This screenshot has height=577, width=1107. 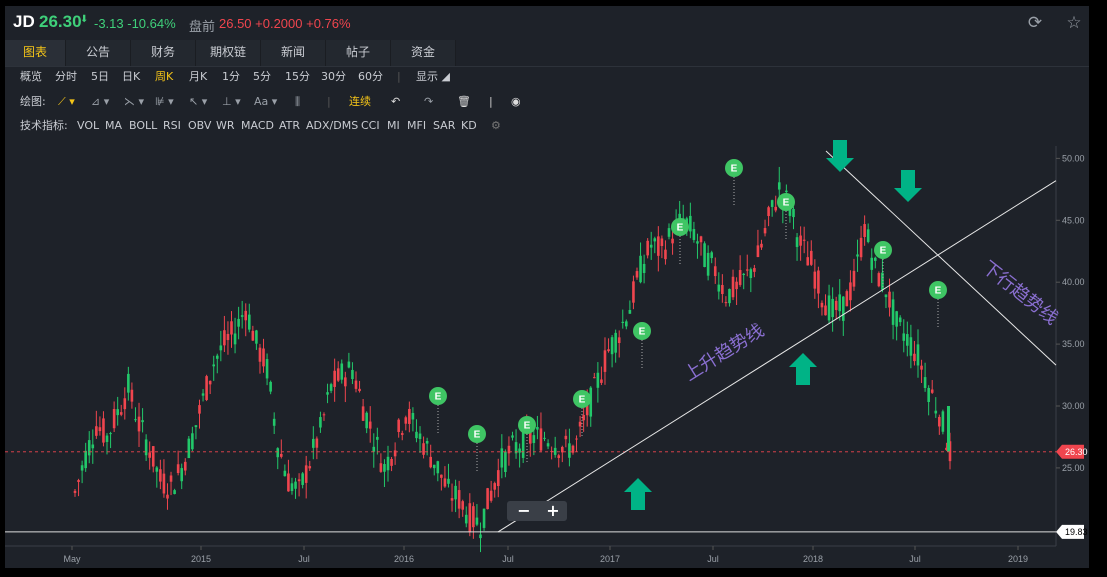 I want to click on period-60m: 60分, so click(x=370, y=76).